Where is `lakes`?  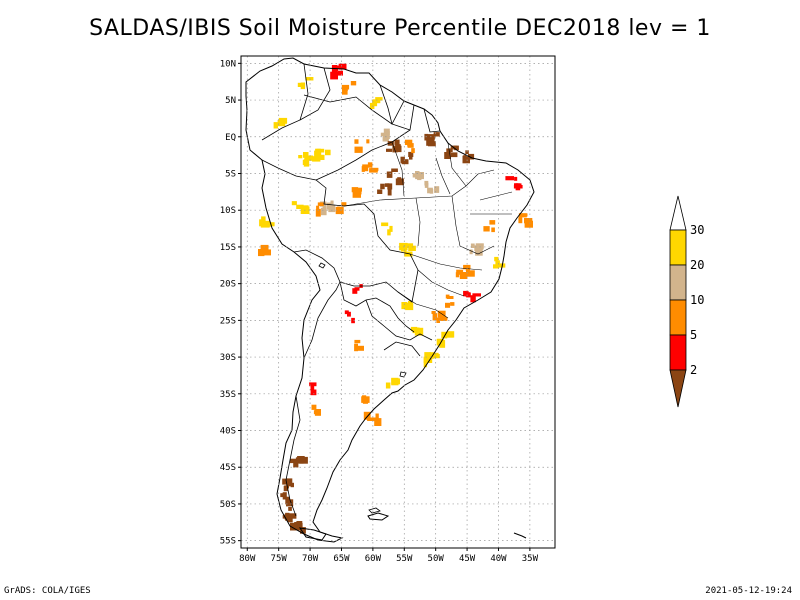
lakes is located at coordinates (362, 388).